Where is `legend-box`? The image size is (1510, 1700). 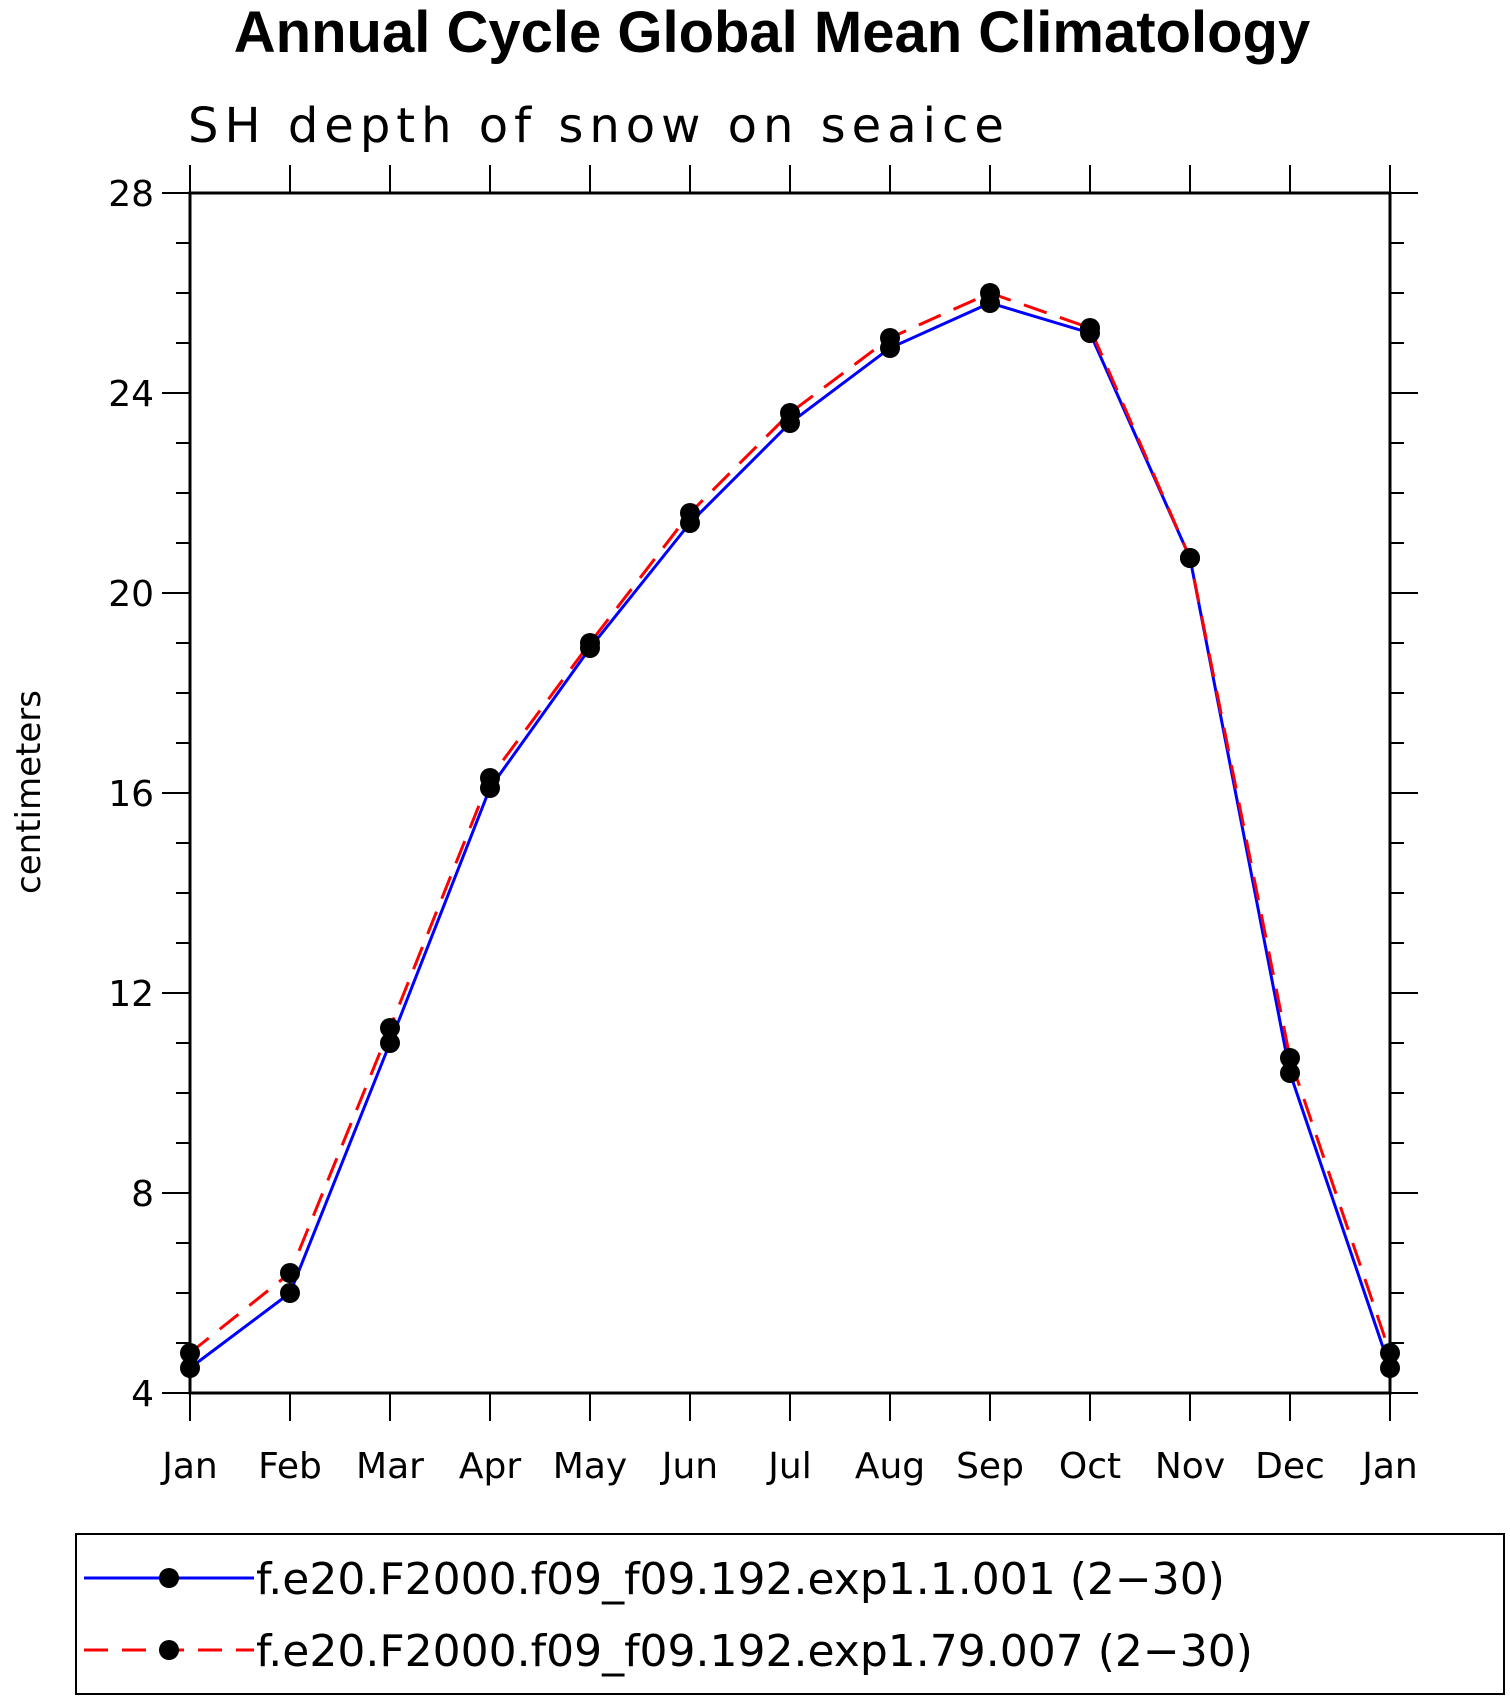
legend-box is located at coordinates (790, 1614).